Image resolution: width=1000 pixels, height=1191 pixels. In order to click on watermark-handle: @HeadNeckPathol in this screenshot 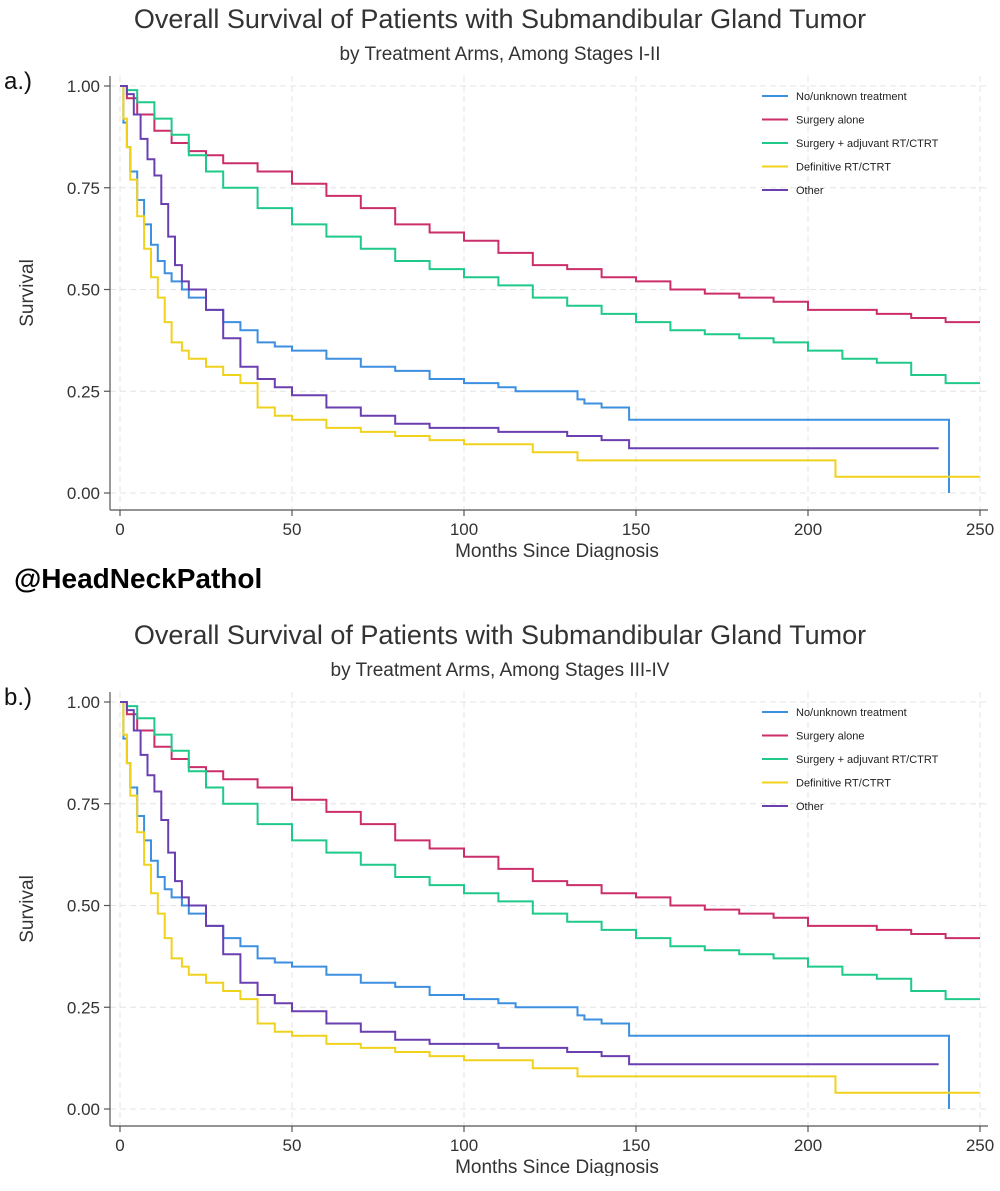, I will do `click(138, 578)`.